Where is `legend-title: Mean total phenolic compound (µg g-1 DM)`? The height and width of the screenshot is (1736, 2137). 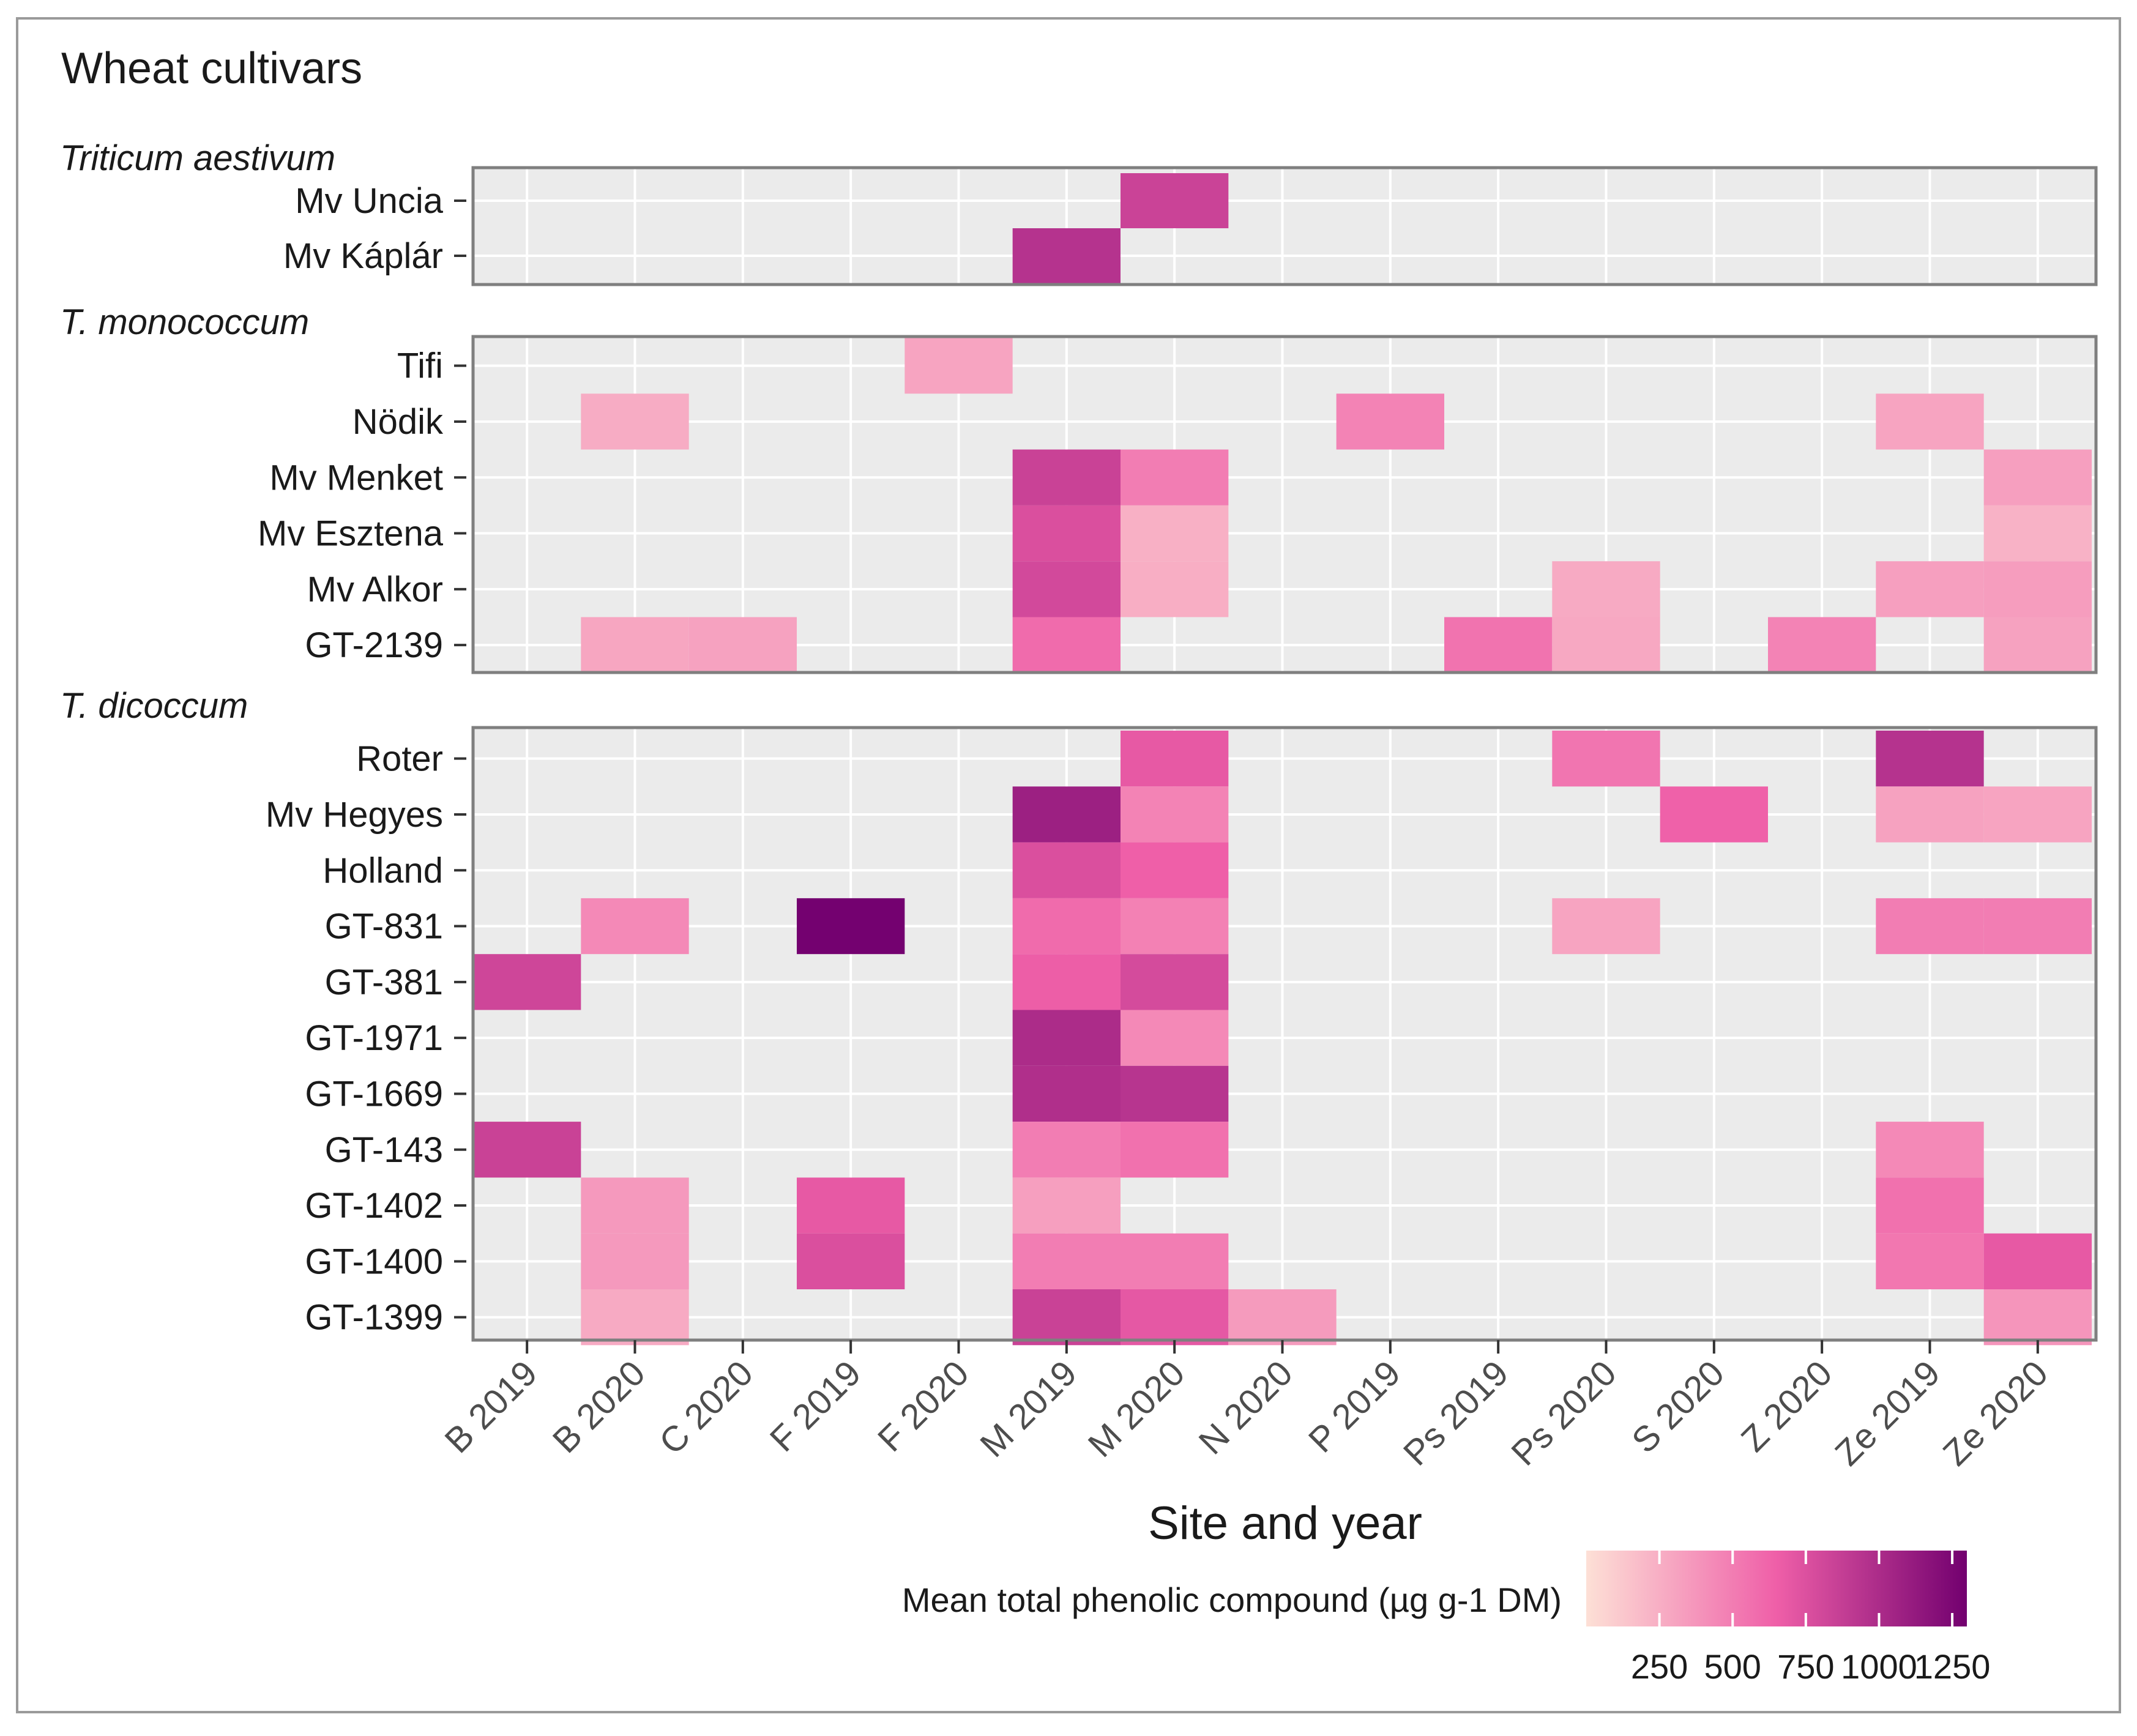
legend-title: Mean total phenolic compound (µg g-1 DM) is located at coordinates (1232, 1600).